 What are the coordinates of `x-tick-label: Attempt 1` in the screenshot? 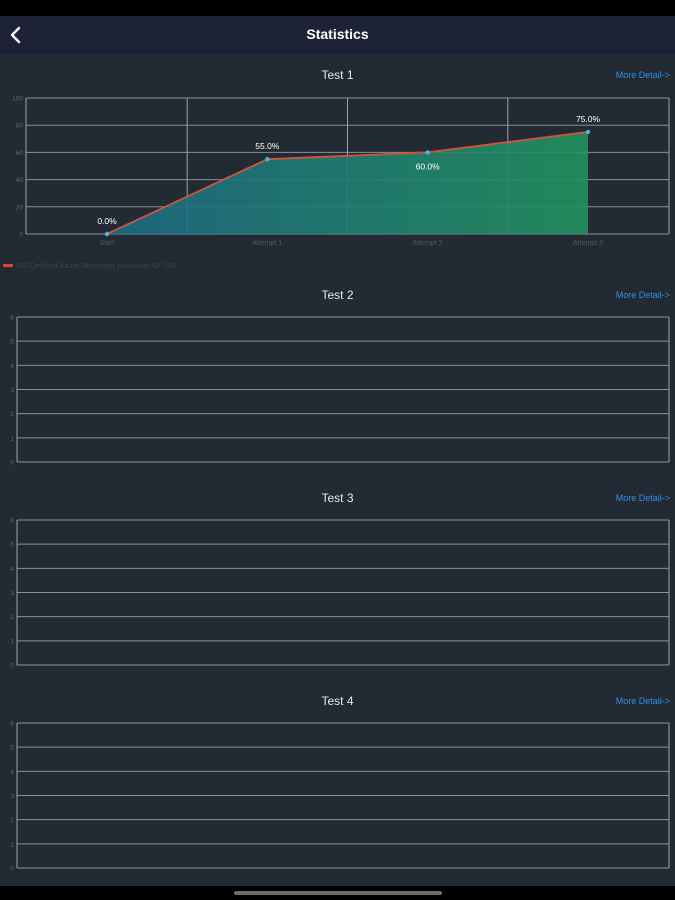 It's located at (267, 243).